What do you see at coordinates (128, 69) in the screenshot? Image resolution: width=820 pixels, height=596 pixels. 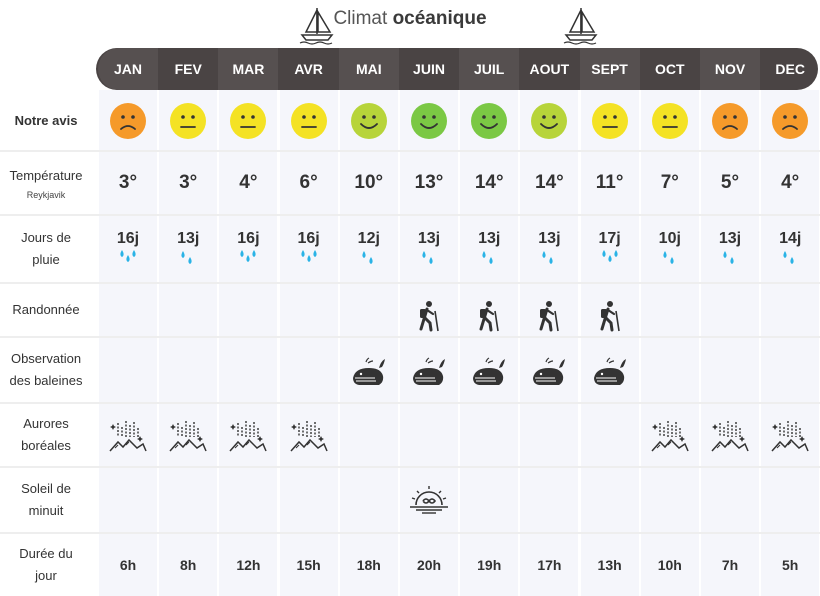 I see `month-header-jan: JAN` at bounding box center [128, 69].